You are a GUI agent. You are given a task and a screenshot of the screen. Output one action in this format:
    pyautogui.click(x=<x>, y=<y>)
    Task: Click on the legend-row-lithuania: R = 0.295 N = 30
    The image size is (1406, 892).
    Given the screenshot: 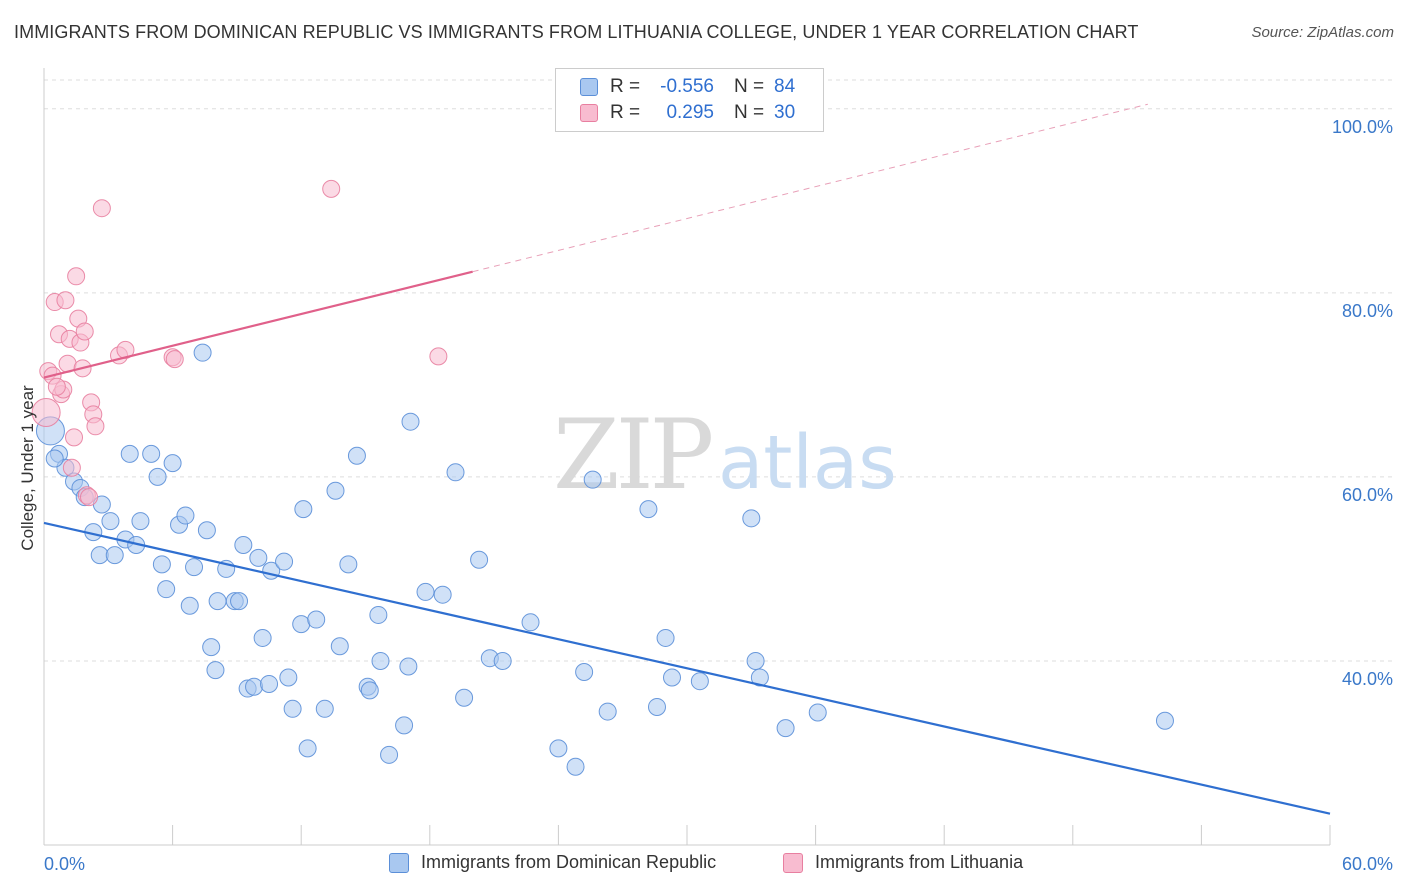 What is the action you would take?
    pyautogui.click(x=687, y=113)
    